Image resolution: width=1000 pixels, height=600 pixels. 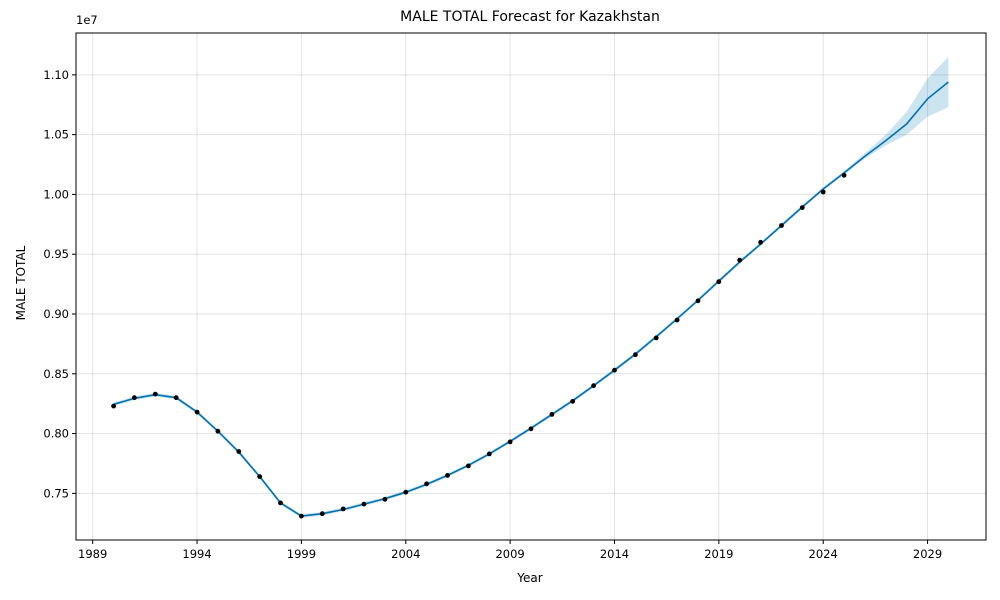 What do you see at coordinates (56, 374) in the screenshot?
I see `y-tick-label: 0.85` at bounding box center [56, 374].